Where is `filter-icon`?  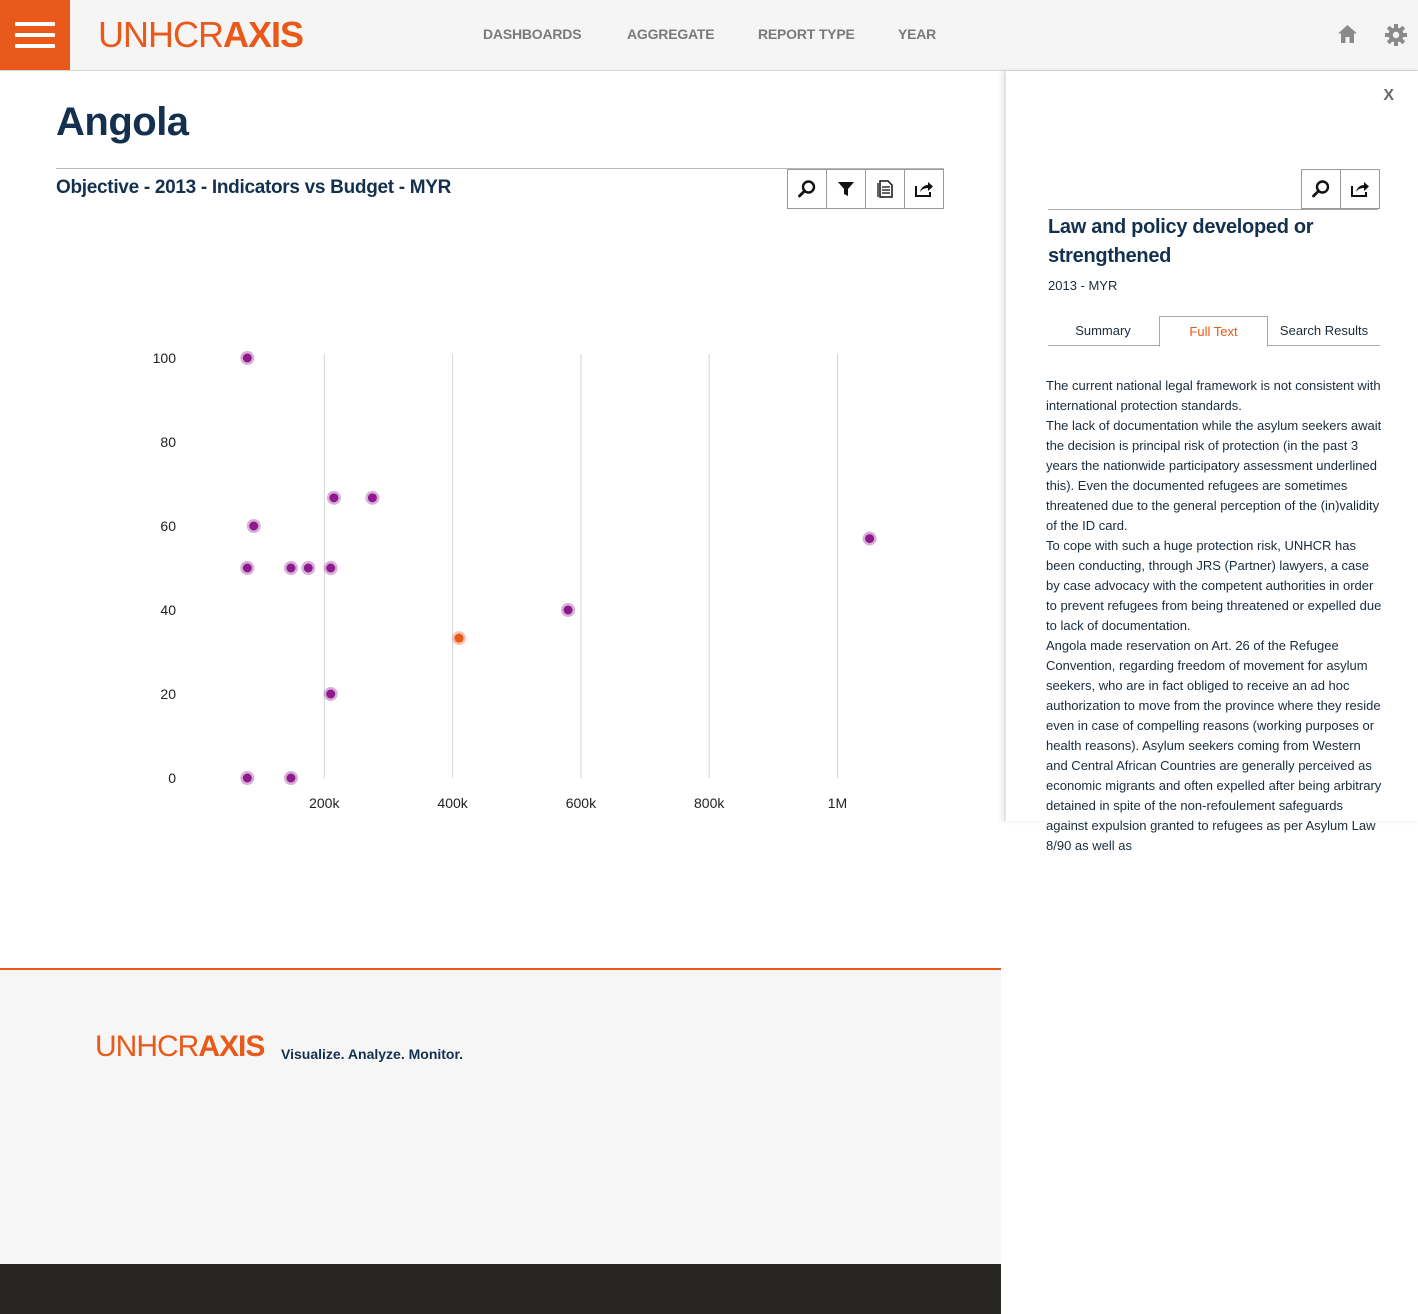
filter-icon is located at coordinates (846, 189).